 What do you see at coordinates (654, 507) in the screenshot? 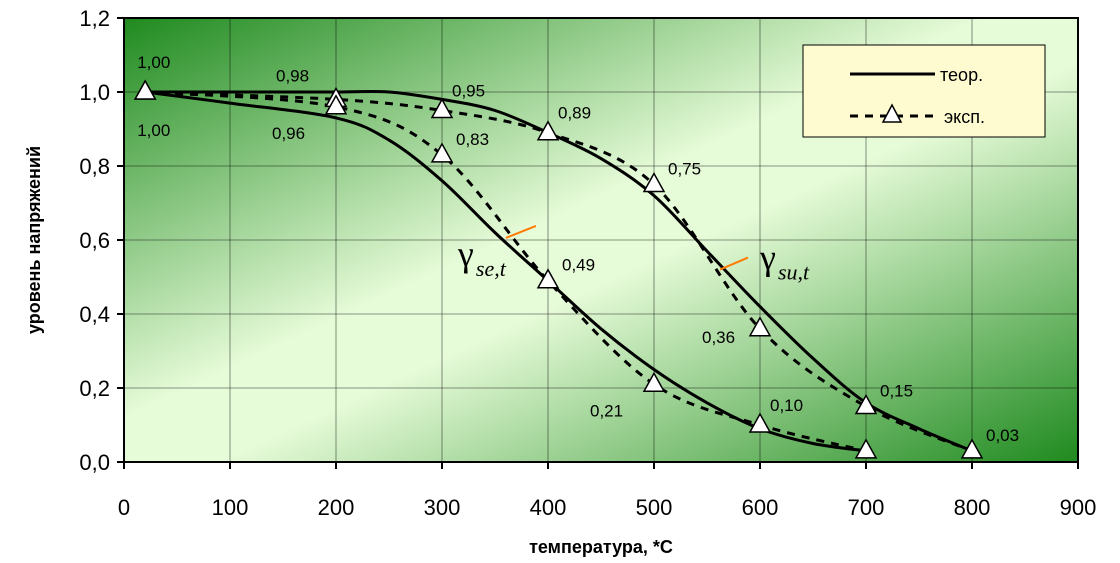
I see `x-tick-label: 500` at bounding box center [654, 507].